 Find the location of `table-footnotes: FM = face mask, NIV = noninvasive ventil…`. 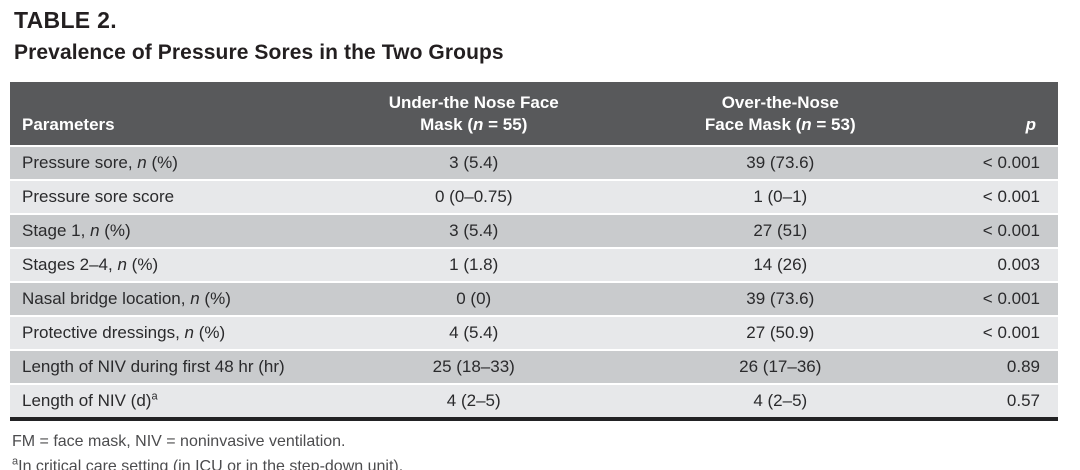

table-footnotes: FM = face mask, NIV = noninvasive ventil… is located at coordinates (546, 450).